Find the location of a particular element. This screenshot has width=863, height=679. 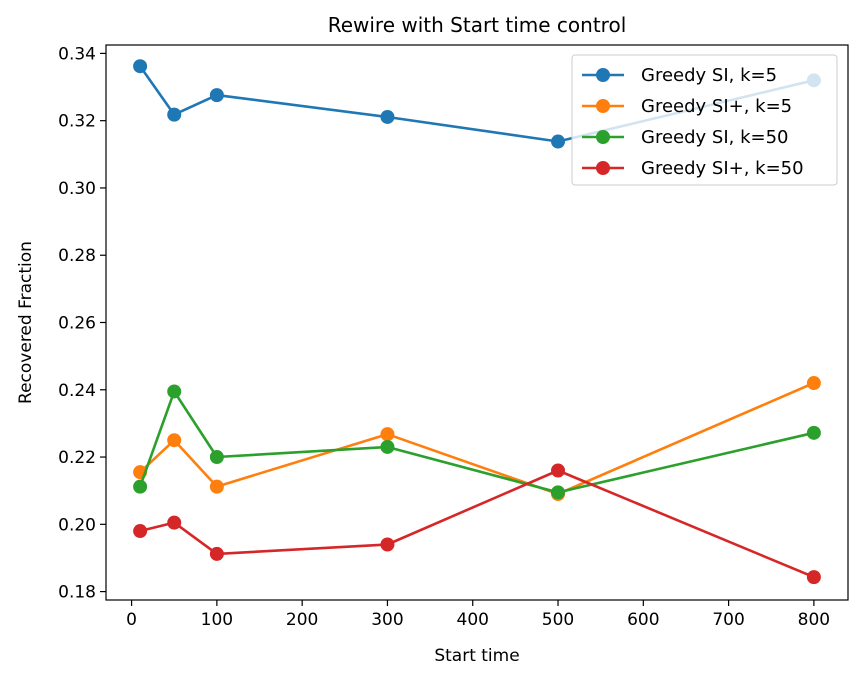

legend-box is located at coordinates (704, 120).